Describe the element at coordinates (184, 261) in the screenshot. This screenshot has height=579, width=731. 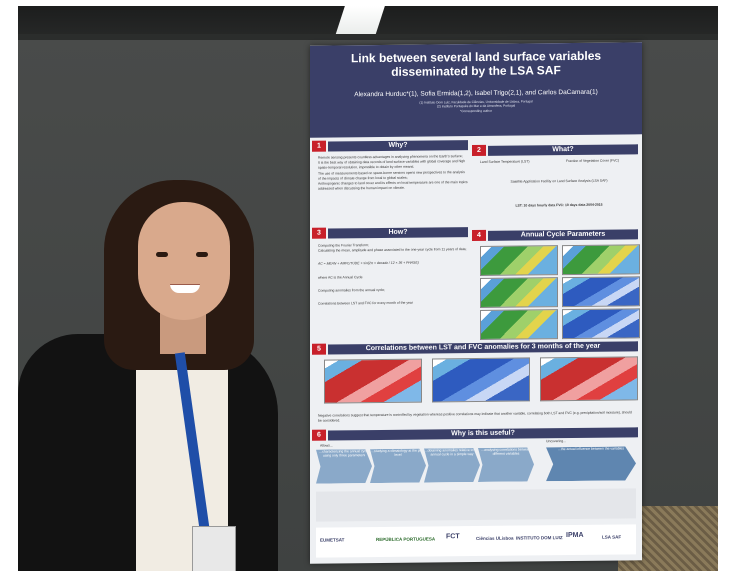
I see `face` at that location.